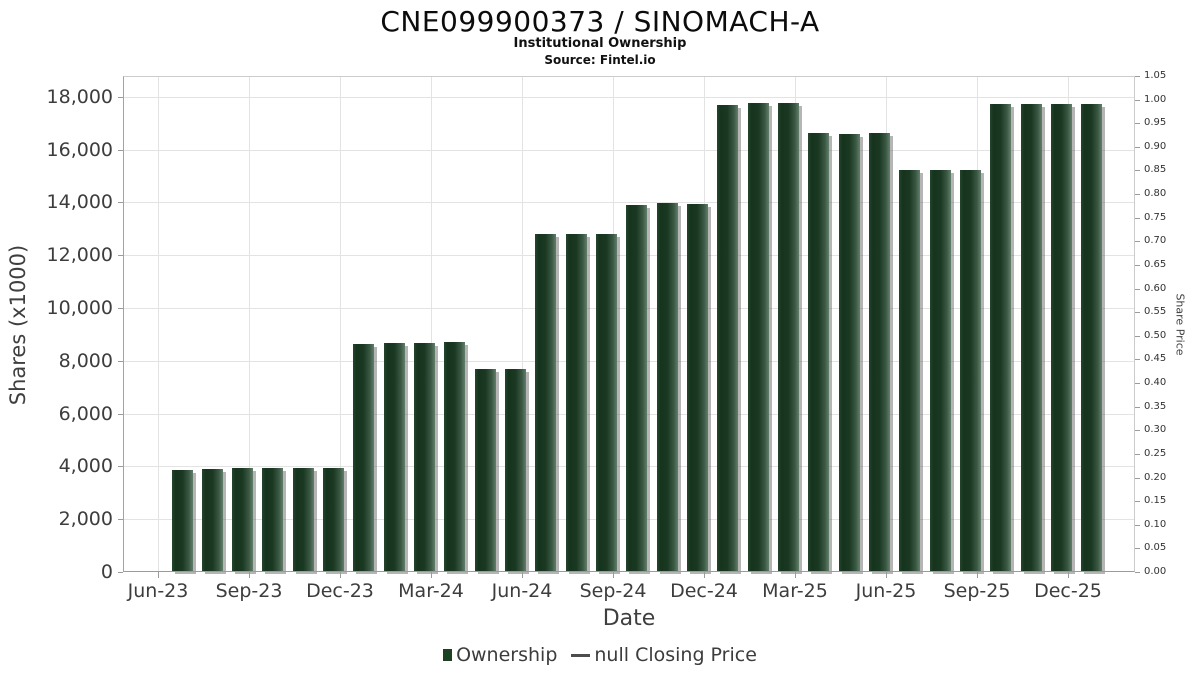 The height and width of the screenshot is (675, 1200). What do you see at coordinates (613, 591) in the screenshot?
I see `x-axis-tick-label: Sep-24` at bounding box center [613, 591].